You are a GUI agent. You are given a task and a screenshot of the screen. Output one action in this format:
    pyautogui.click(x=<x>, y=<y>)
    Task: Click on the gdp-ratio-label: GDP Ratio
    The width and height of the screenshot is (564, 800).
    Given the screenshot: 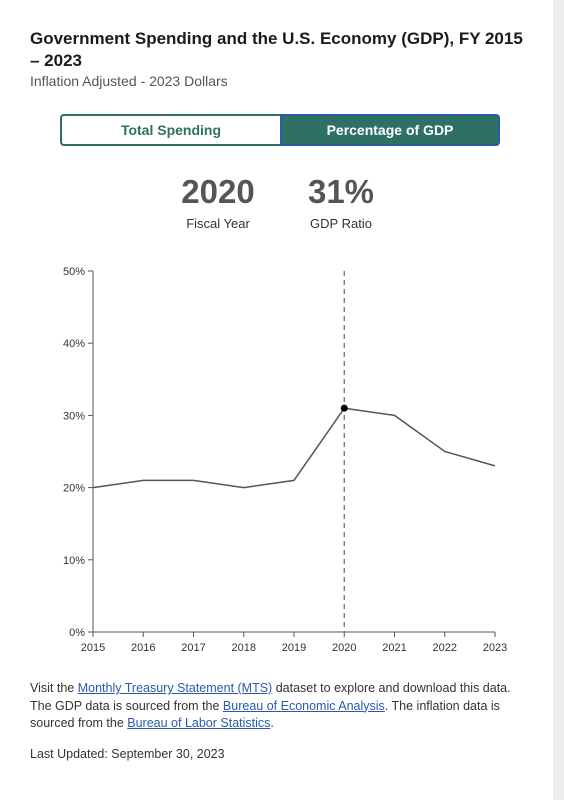 What is the action you would take?
    pyautogui.click(x=341, y=223)
    